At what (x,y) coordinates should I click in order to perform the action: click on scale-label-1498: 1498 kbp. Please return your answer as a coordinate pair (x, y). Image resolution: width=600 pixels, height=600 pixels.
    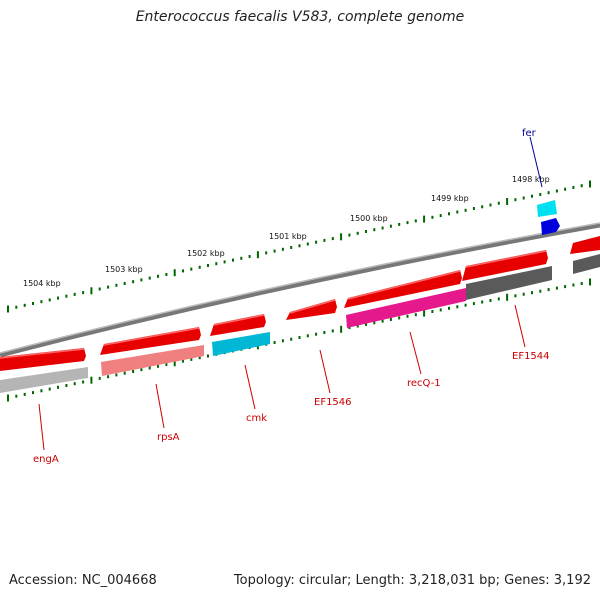
    Looking at the image, I should click on (531, 179).